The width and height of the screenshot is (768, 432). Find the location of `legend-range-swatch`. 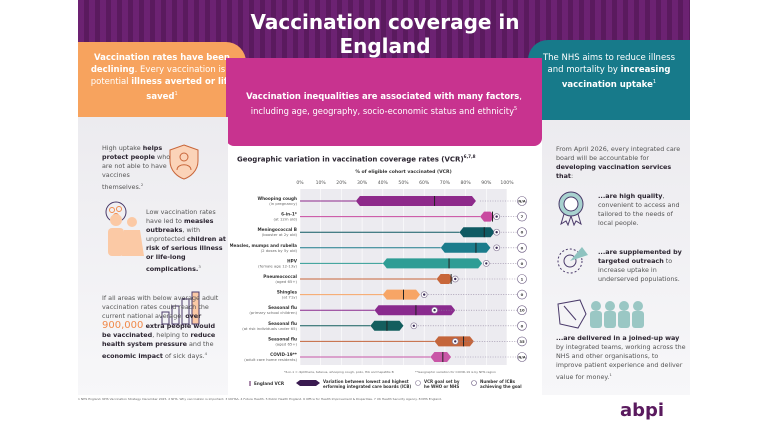

legend-range-swatch is located at coordinates (308, 383).